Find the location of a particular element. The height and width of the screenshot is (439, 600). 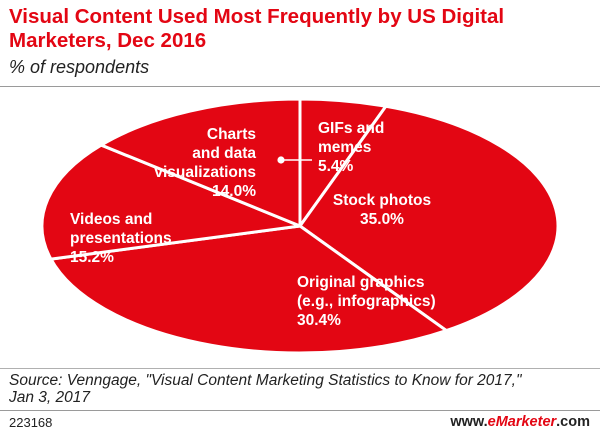

chart-title-line-2: Marketers, Dec 2016 is located at coordinates (108, 40).